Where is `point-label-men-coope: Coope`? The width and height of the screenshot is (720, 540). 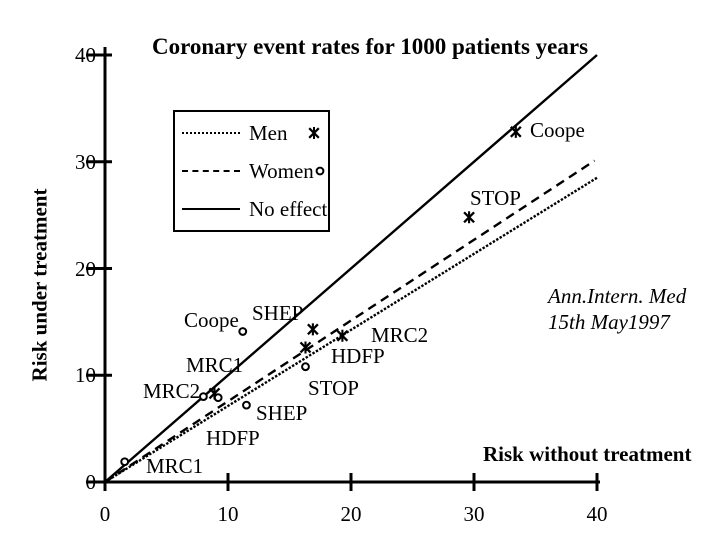
point-label-men-coope: Coope is located at coordinates (557, 130).